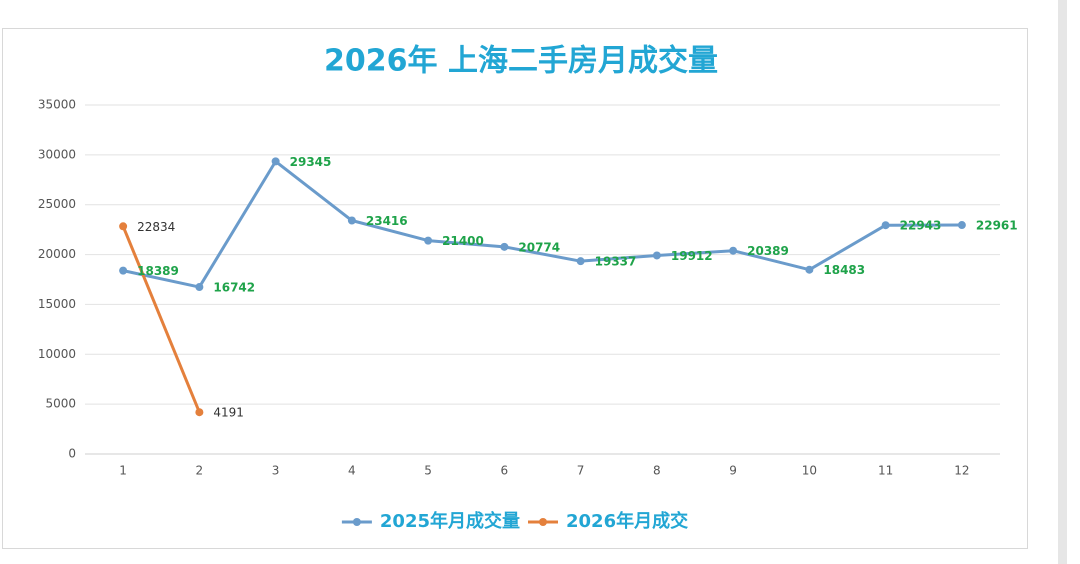  Describe the element at coordinates (57, 154) in the screenshot. I see `y-tick-label: 30000` at that location.